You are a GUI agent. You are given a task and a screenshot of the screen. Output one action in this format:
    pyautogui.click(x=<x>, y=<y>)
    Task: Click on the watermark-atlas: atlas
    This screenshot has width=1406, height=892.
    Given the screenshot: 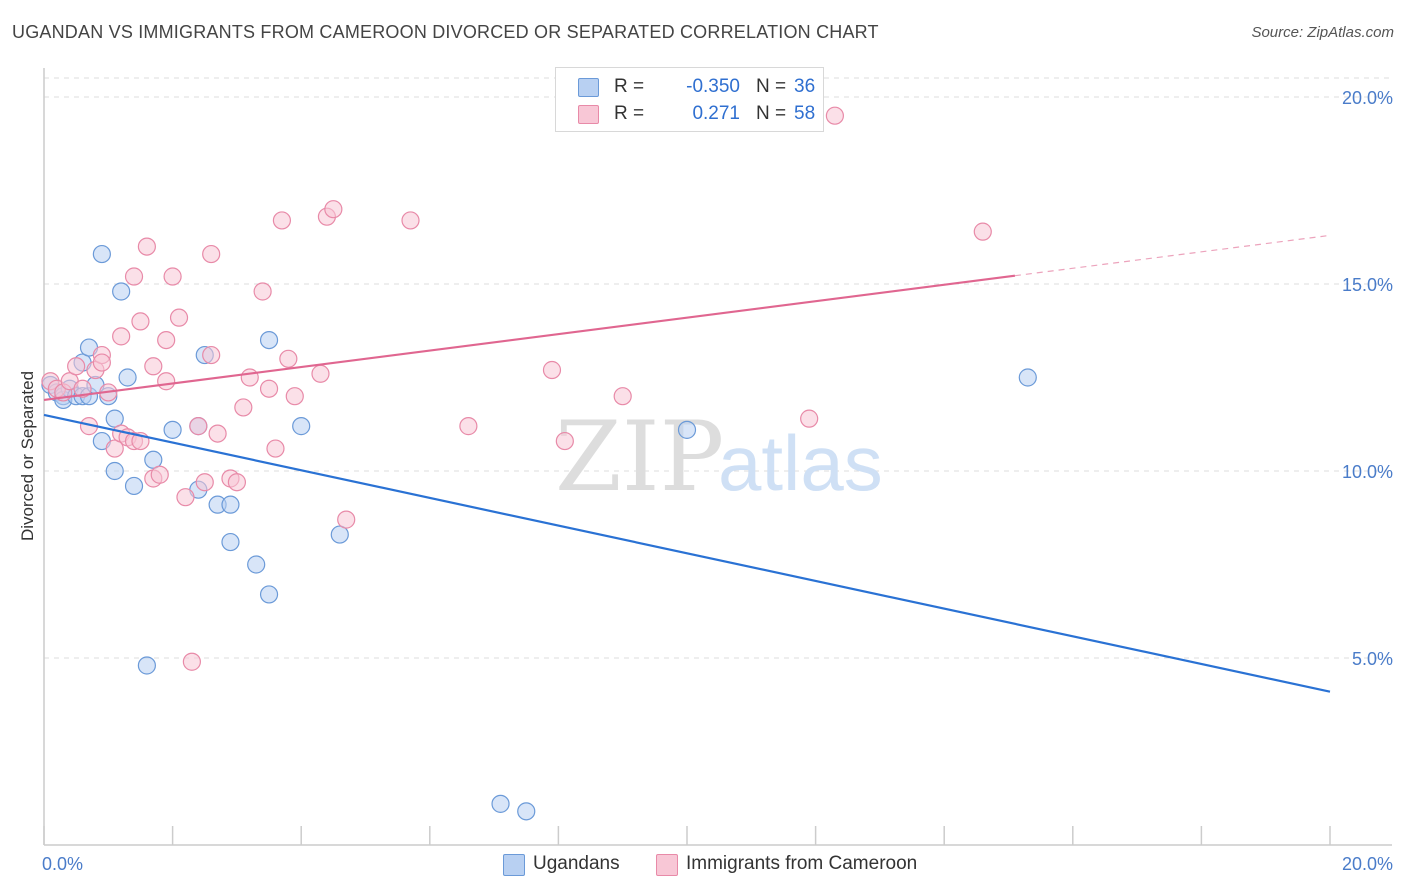 What is the action you would take?
    pyautogui.click(x=800, y=463)
    